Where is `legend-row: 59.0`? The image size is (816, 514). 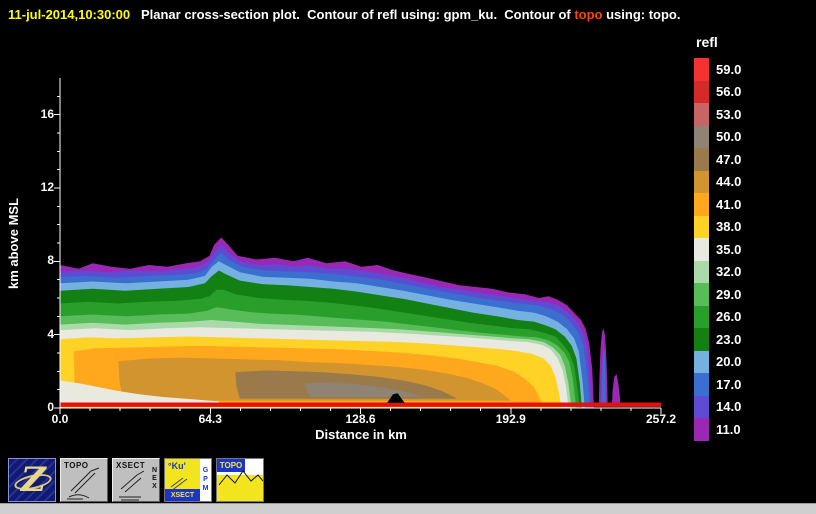 legend-row: 59.0 is located at coordinates (717, 69).